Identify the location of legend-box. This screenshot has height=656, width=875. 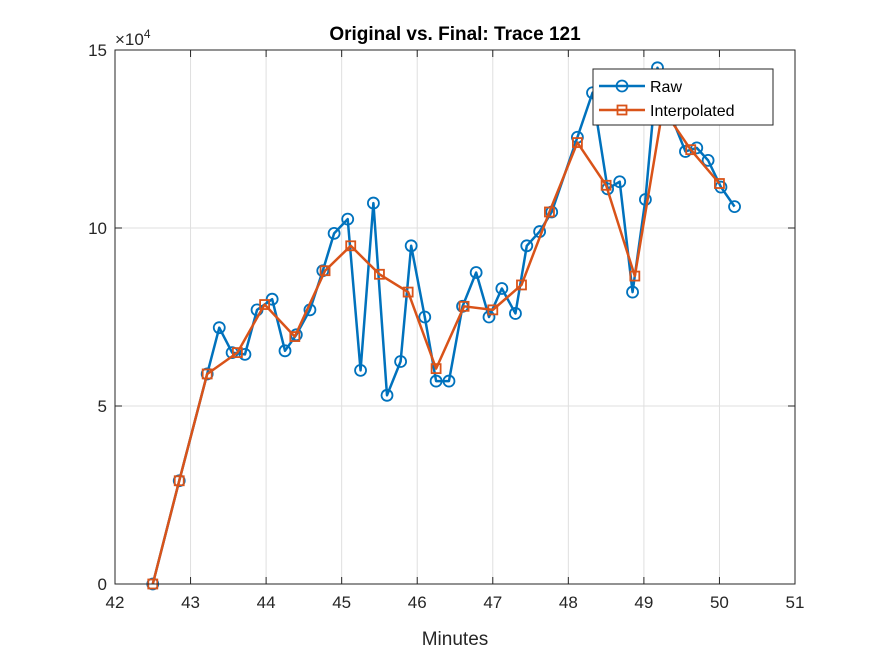
(683, 97).